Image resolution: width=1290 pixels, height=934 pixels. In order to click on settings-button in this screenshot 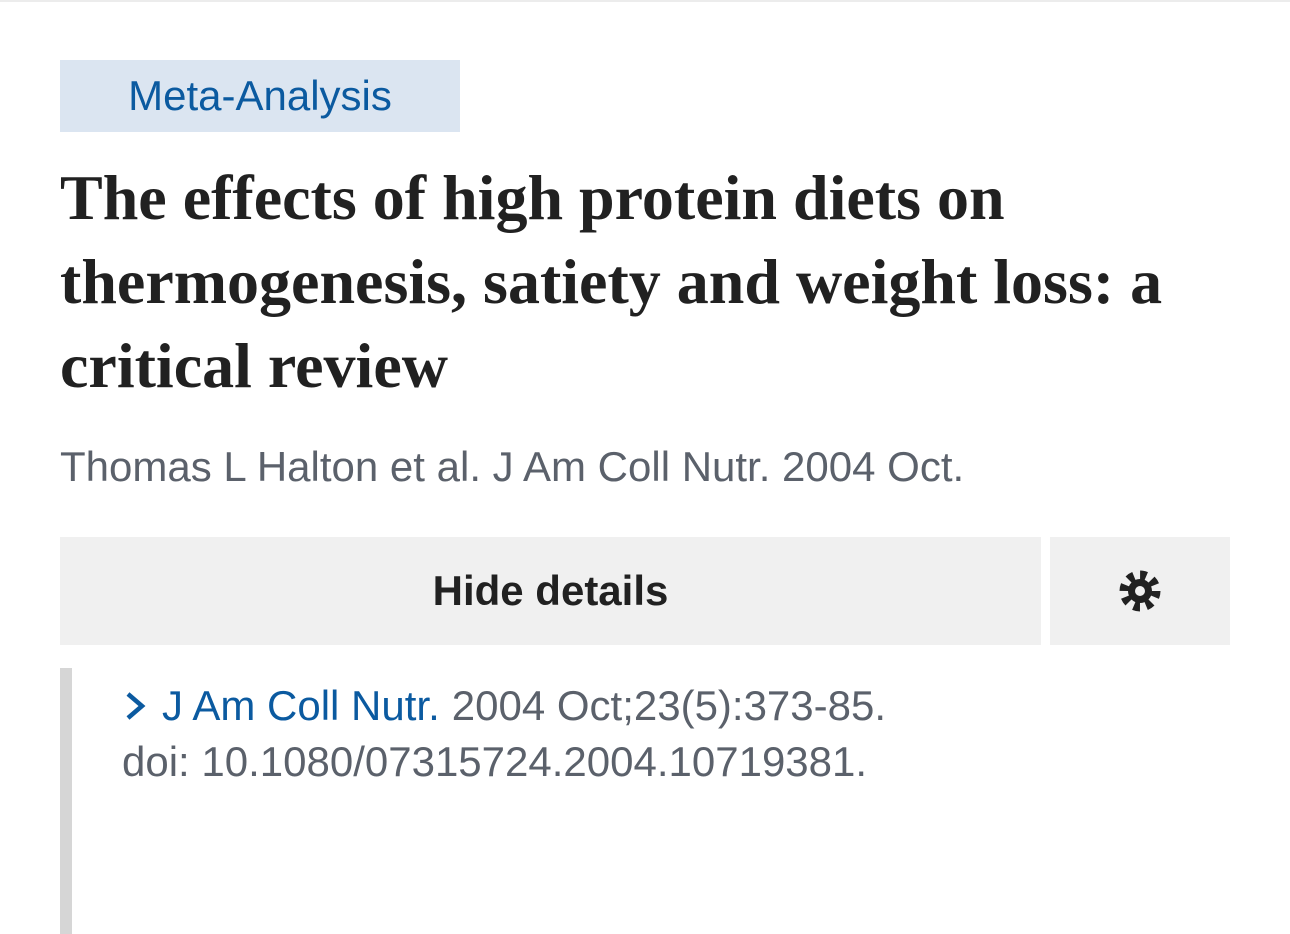, I will do `click(1140, 591)`.